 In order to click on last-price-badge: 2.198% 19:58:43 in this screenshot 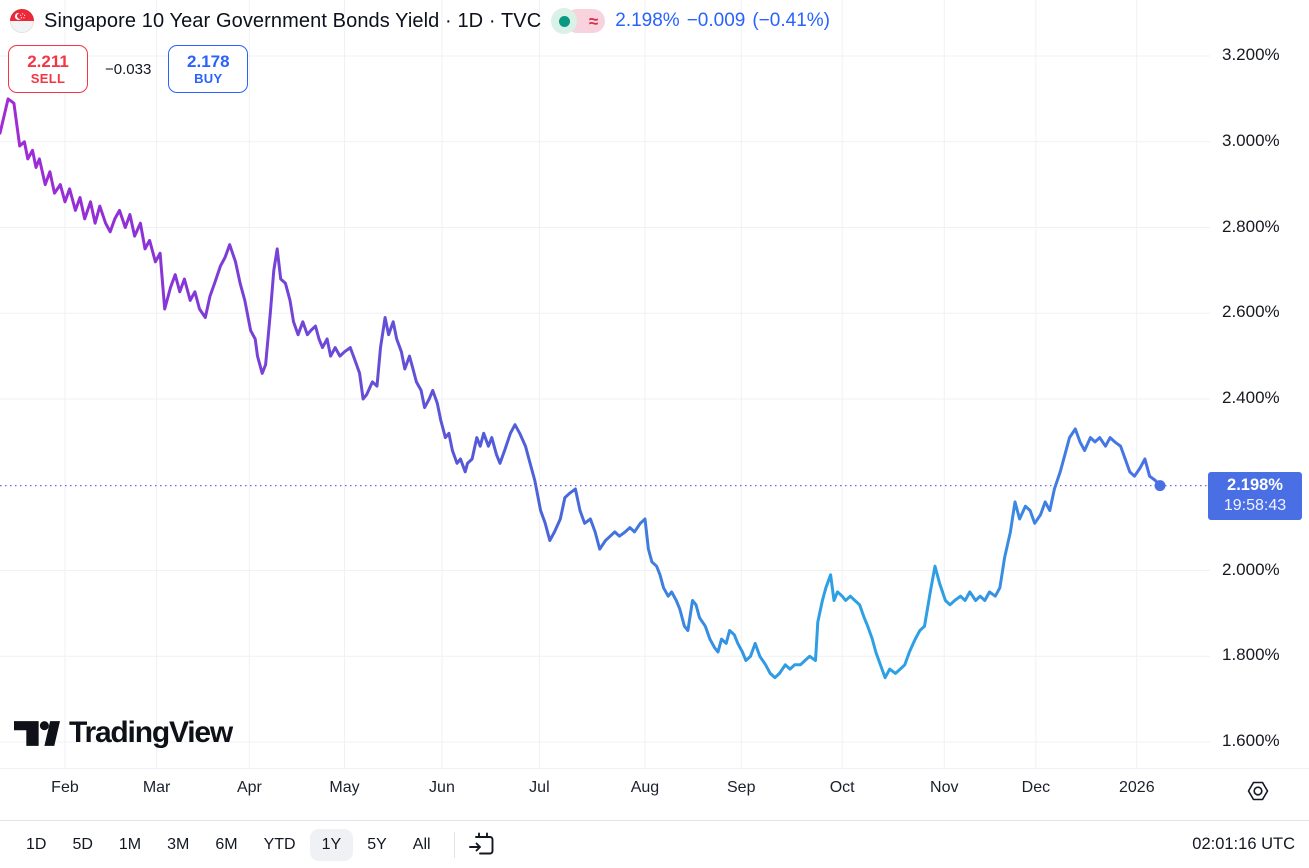, I will do `click(1255, 495)`.